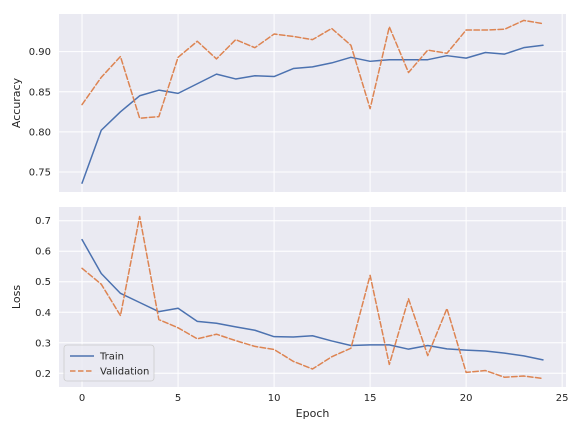 The height and width of the screenshot is (432, 576). I want to click on x-tick-label: 20, so click(466, 398).